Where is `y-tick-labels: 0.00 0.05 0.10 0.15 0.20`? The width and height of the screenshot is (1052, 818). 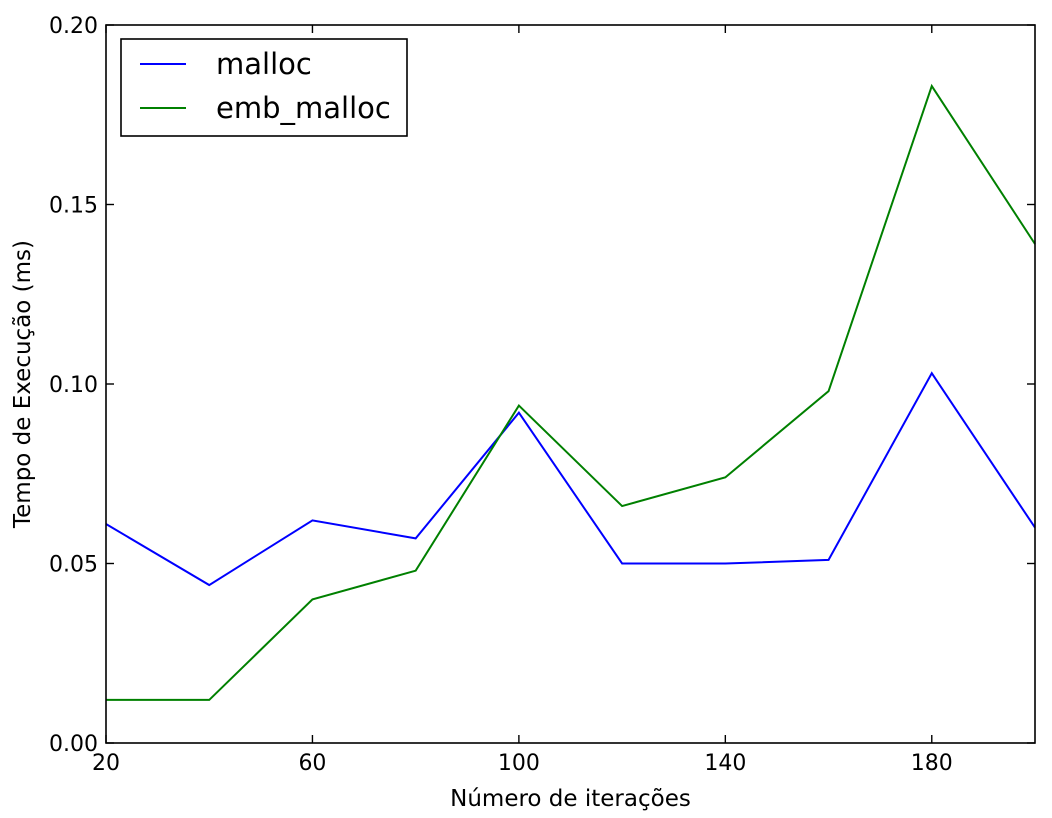 y-tick-labels: 0.00 0.05 0.10 0.15 0.20 is located at coordinates (73, 385).